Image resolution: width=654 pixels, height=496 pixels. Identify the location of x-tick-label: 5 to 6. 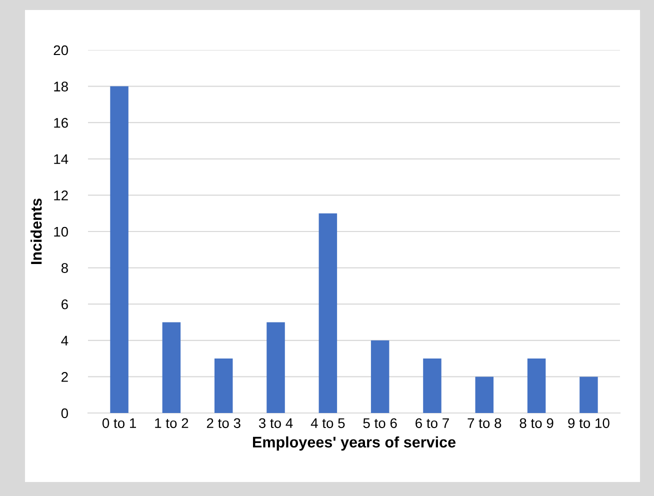
(380, 423).